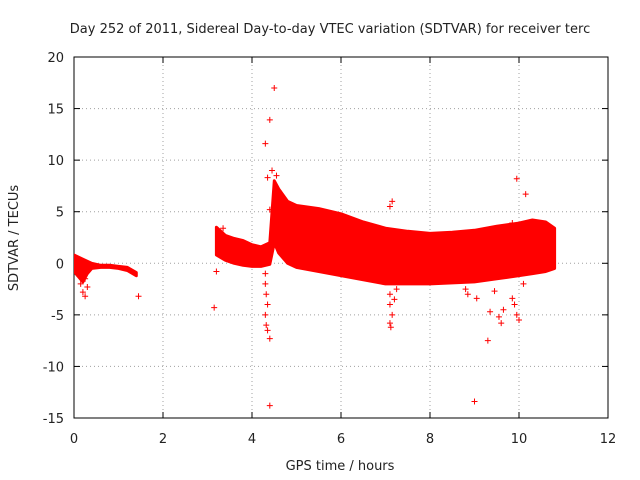 This screenshot has width=640, height=480. I want to click on y-tick-label: 15, so click(55, 110).